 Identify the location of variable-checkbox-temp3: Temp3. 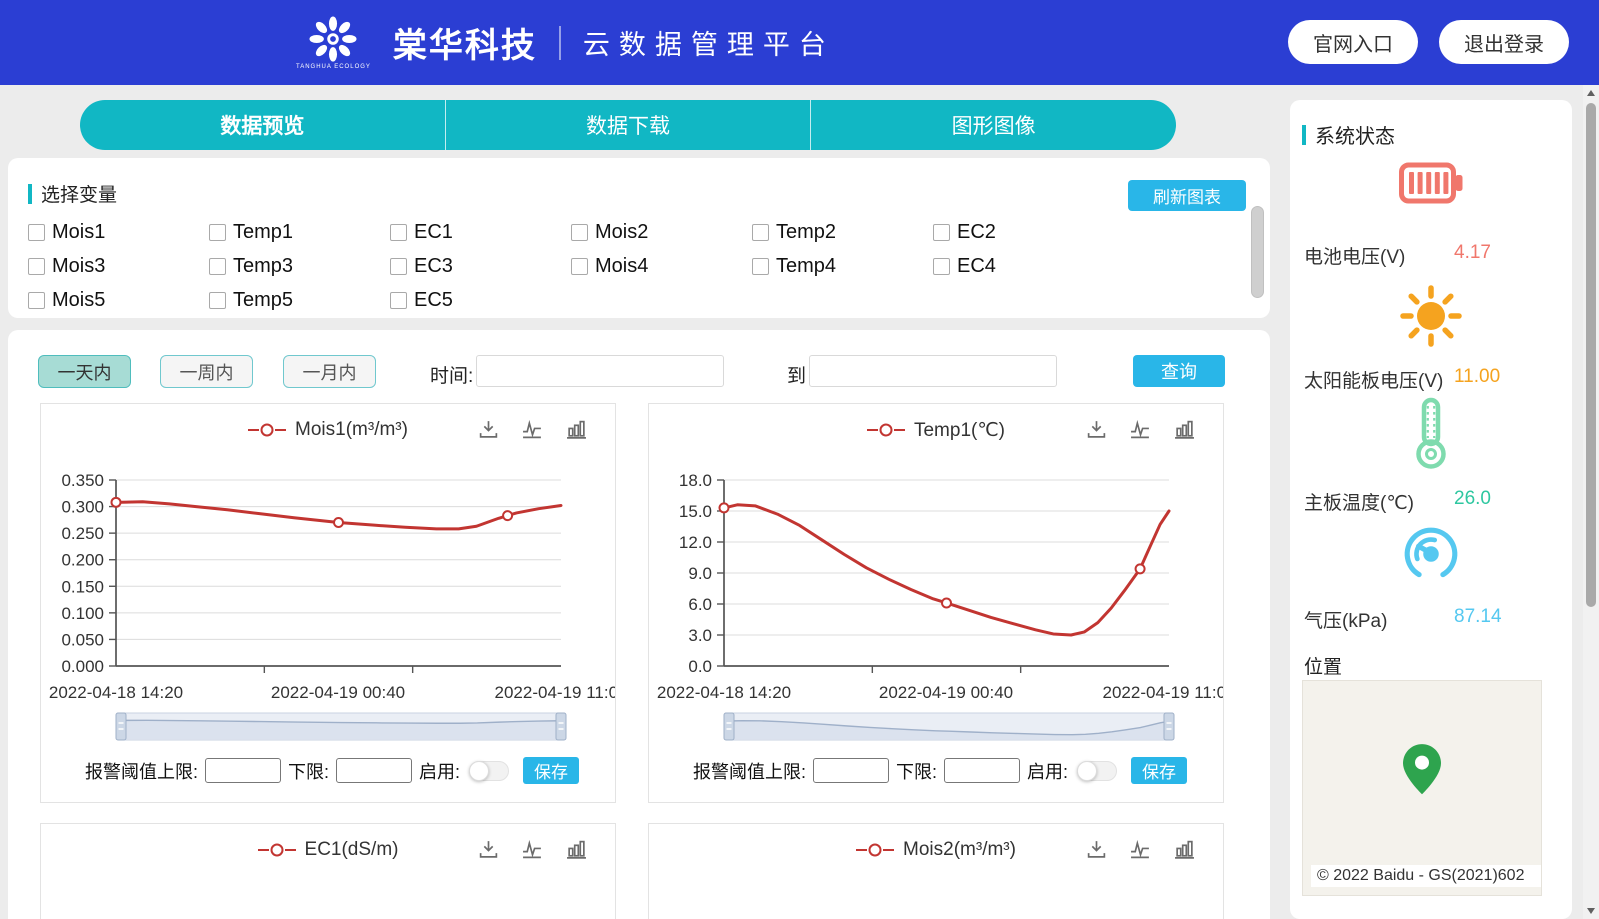
(299, 266).